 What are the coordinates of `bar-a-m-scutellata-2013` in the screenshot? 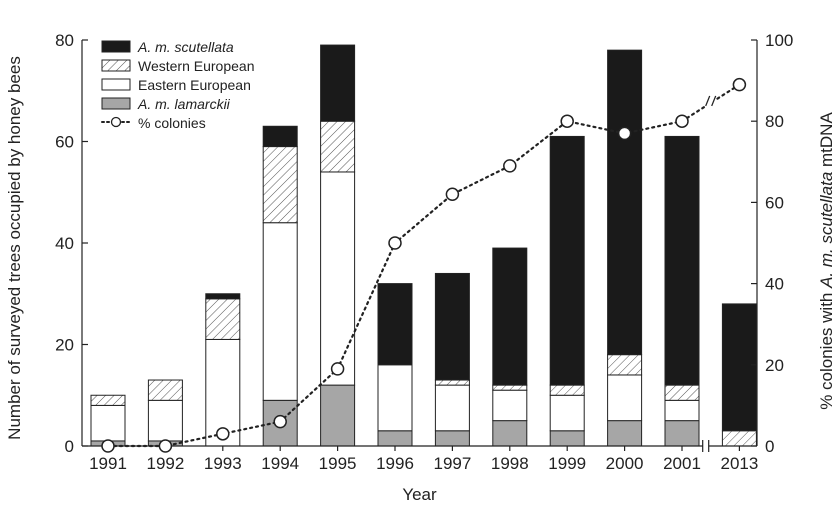 It's located at (739, 367).